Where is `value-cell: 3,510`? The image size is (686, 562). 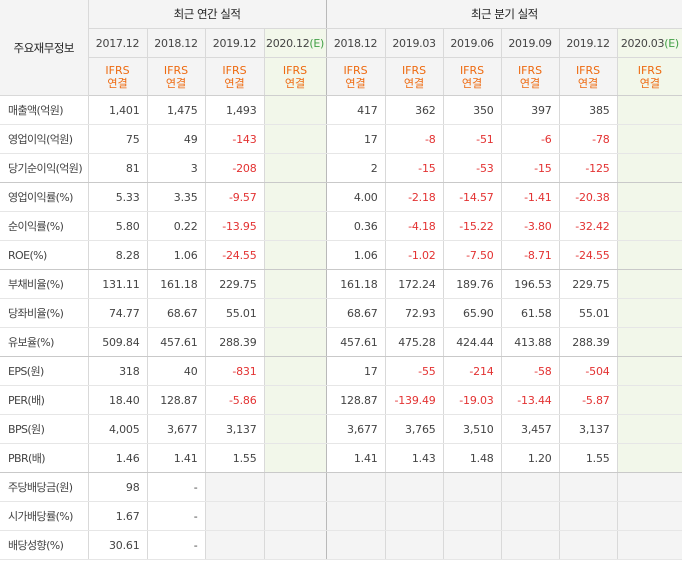 value-cell: 3,510 is located at coordinates (472, 429).